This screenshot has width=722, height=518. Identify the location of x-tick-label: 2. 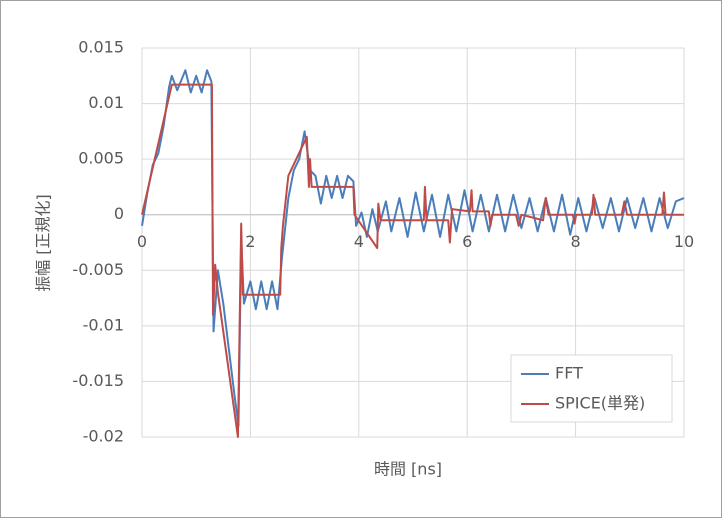
(250, 241).